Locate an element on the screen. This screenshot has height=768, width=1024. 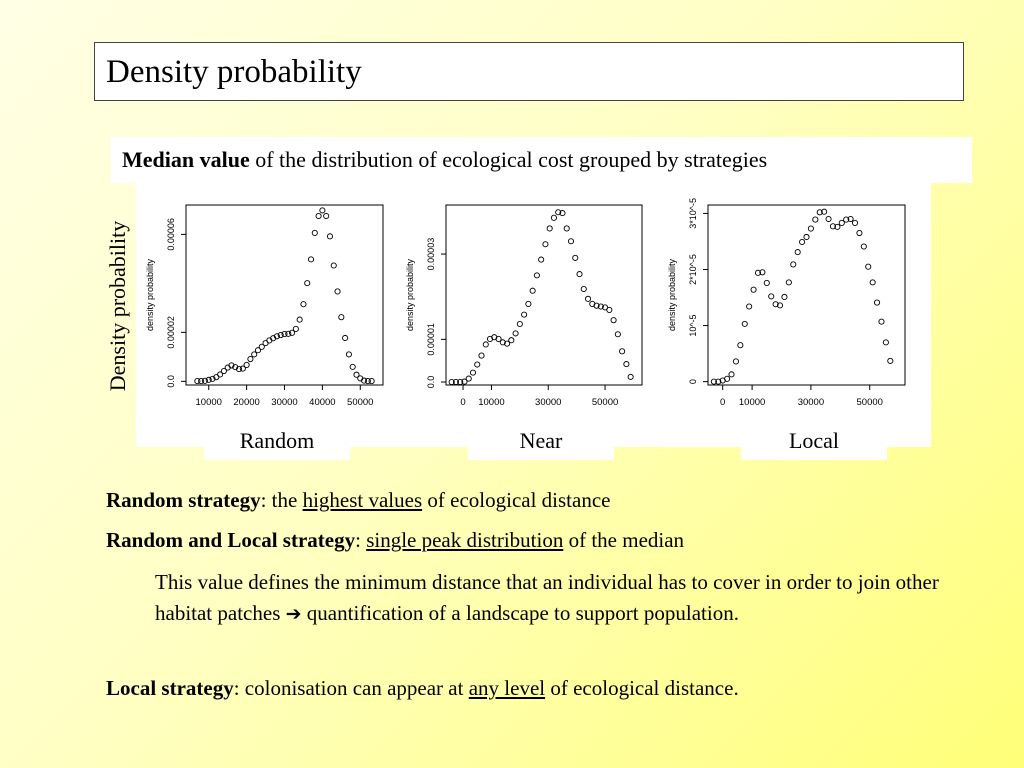
x-tick-label: 40000 is located at coordinates (322, 402).